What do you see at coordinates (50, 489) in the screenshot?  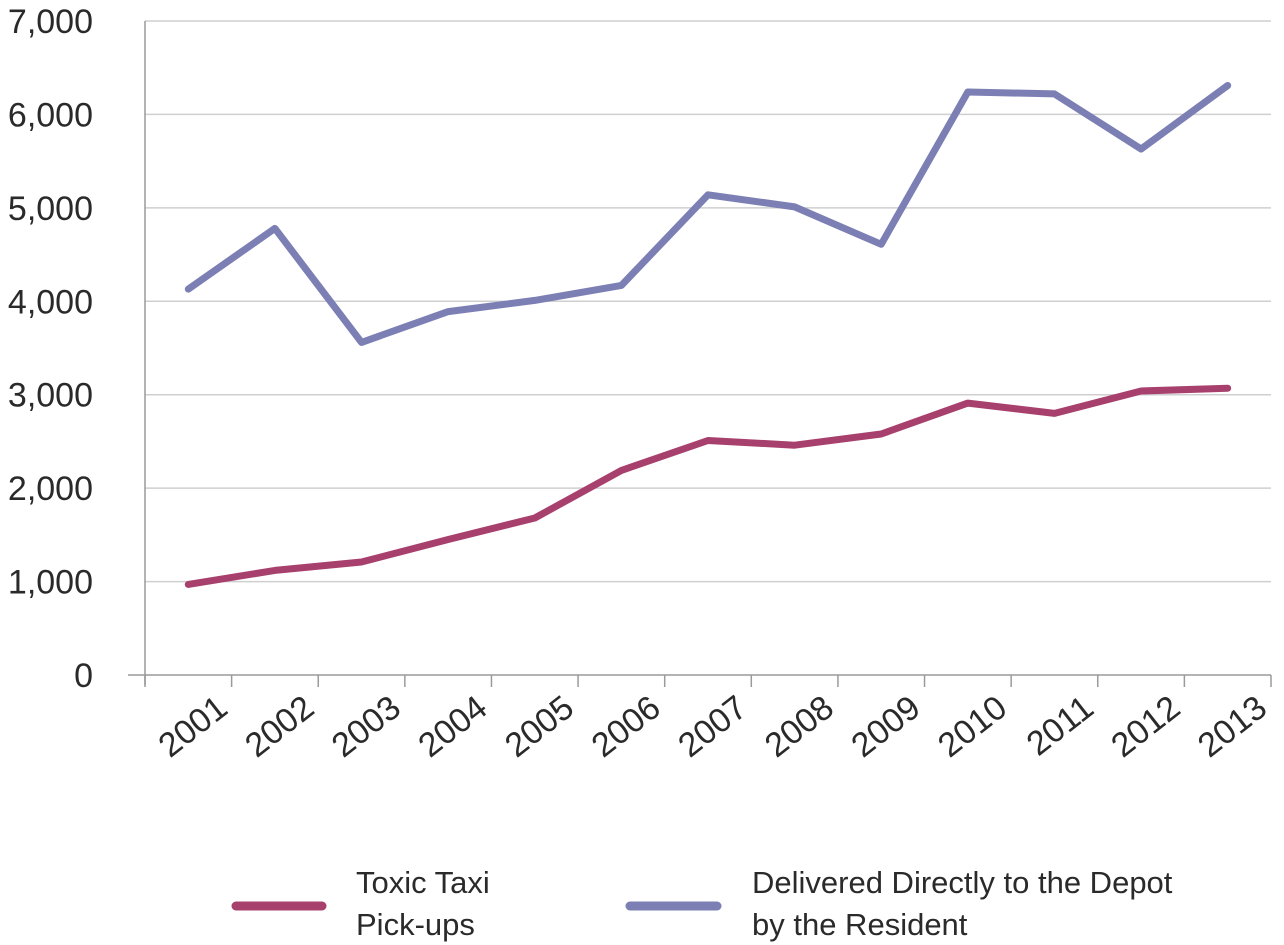 I see `y-tick-label: 2,000` at bounding box center [50, 489].